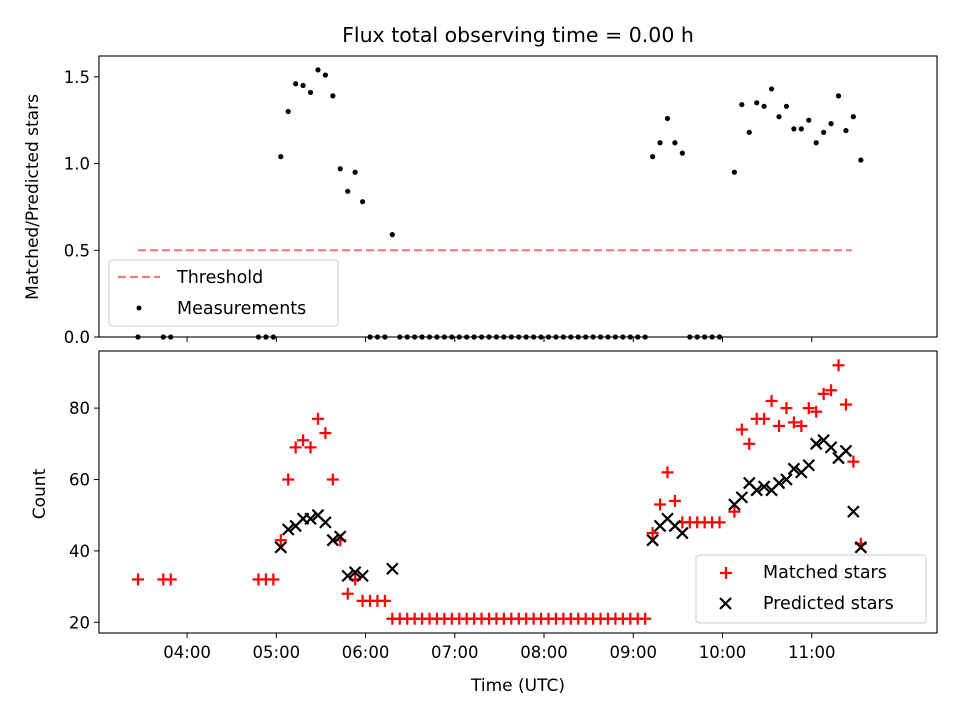 The height and width of the screenshot is (720, 960). I want to click on x-tick-label: 08:00, so click(544, 652).